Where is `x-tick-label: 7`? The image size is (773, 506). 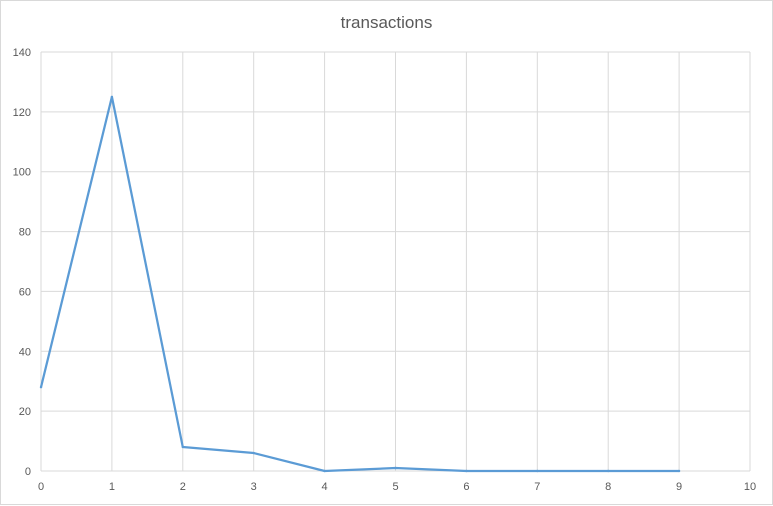 x-tick-label: 7 is located at coordinates (537, 487).